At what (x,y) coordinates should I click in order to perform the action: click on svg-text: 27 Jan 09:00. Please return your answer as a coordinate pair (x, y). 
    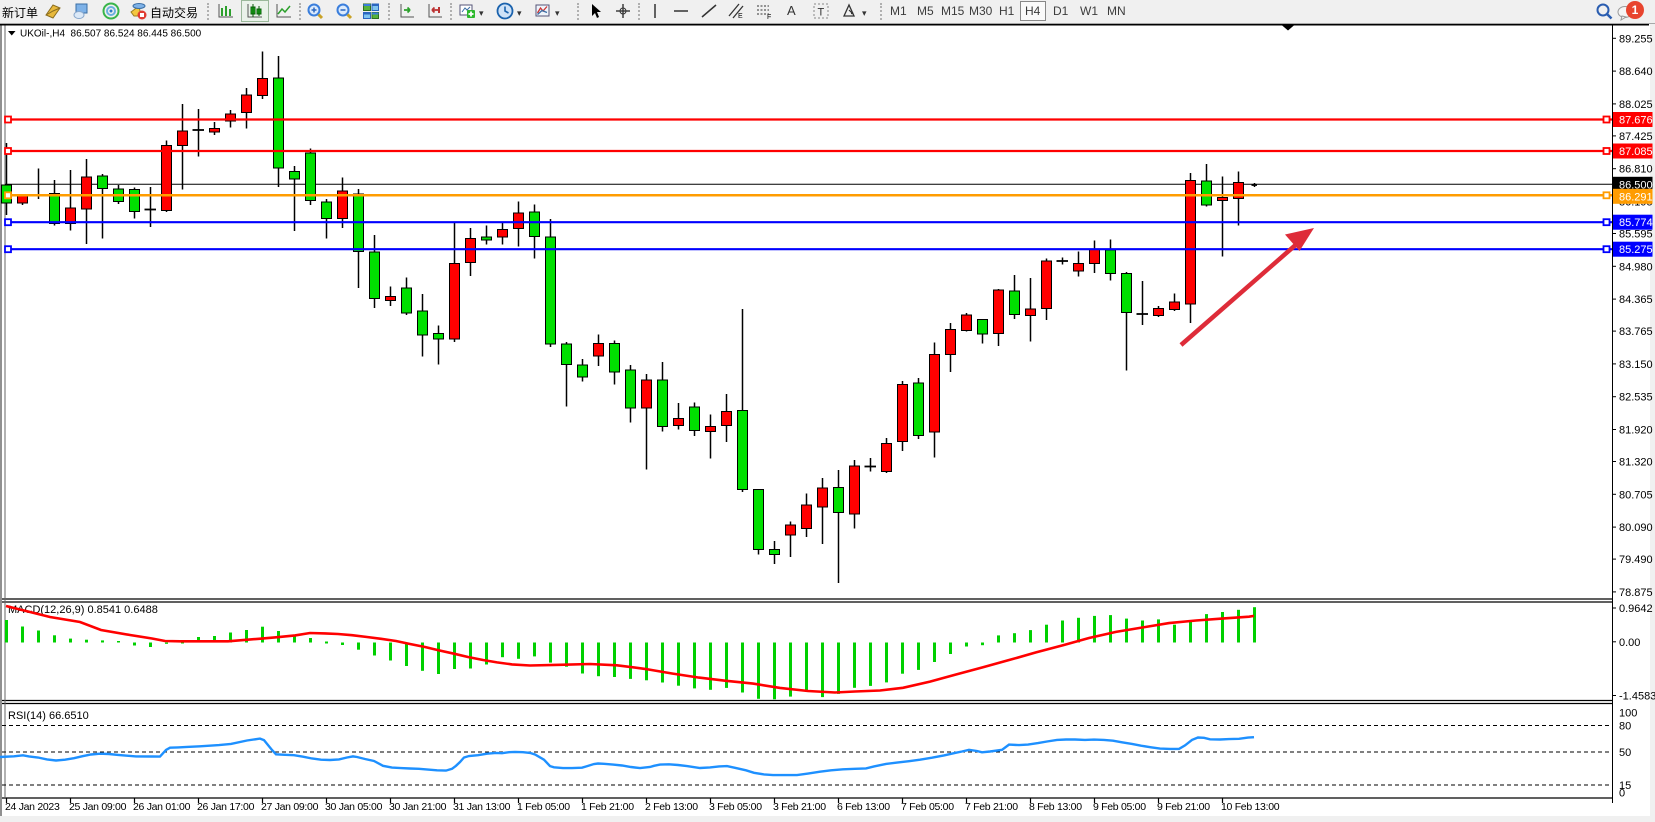
    Looking at the image, I should click on (290, 807).